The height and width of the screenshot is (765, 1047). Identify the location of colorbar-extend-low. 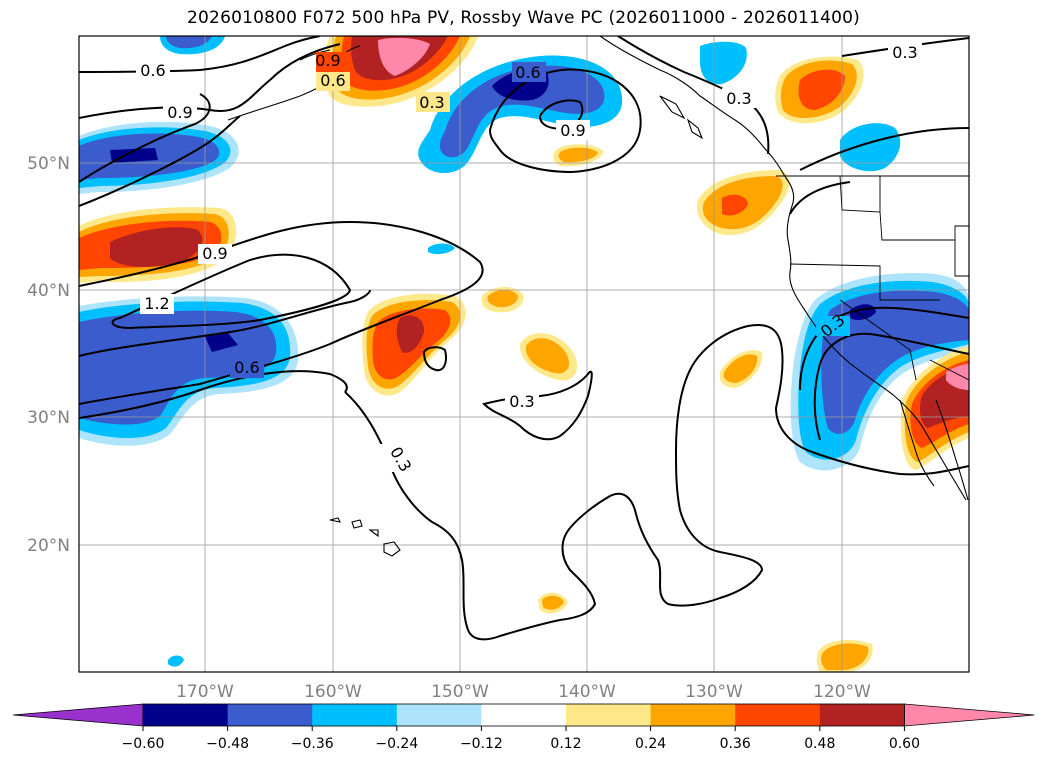
(78, 715).